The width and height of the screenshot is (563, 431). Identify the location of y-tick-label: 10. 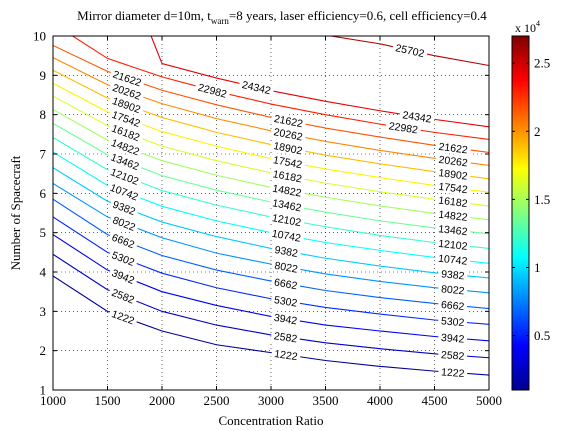
(39, 36).